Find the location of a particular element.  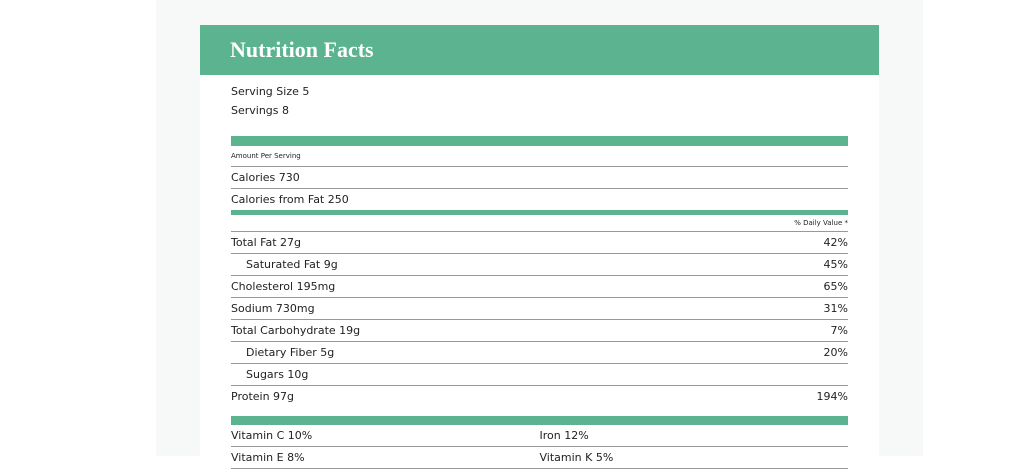

text: % Daily Value * is located at coordinates (821, 223).